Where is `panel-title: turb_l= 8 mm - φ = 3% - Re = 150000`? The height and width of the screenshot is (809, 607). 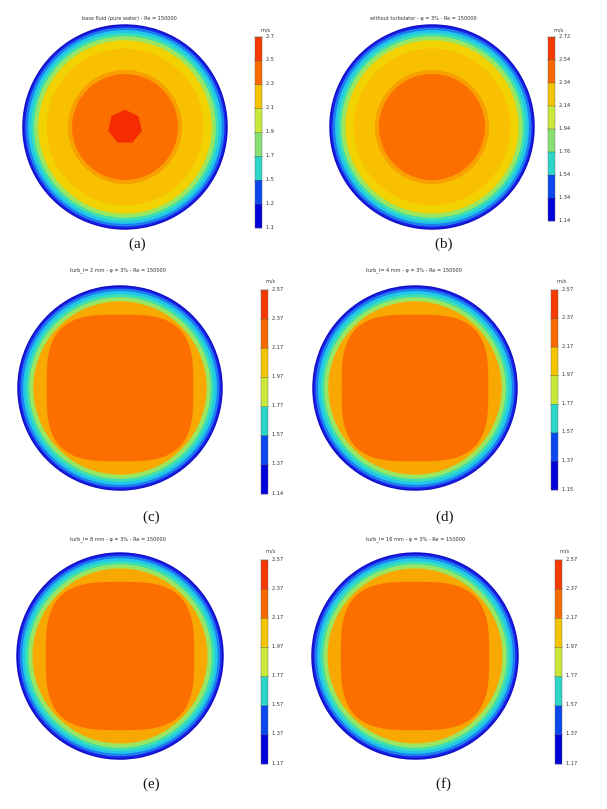
panel-title: turb_l= 8 mm - φ = 3% - Re = 150000 is located at coordinates (118, 540).